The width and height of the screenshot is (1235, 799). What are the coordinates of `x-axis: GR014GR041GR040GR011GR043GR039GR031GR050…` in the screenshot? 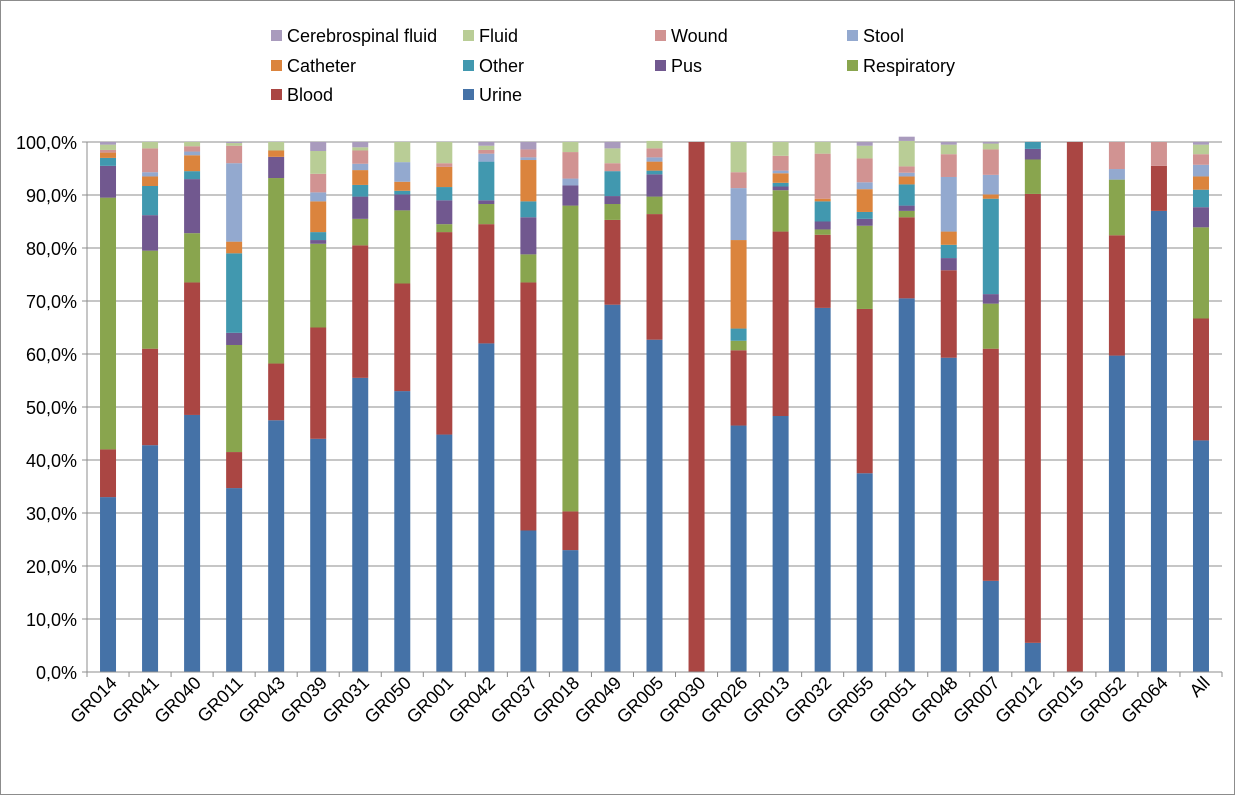 It's located at (644, 699).